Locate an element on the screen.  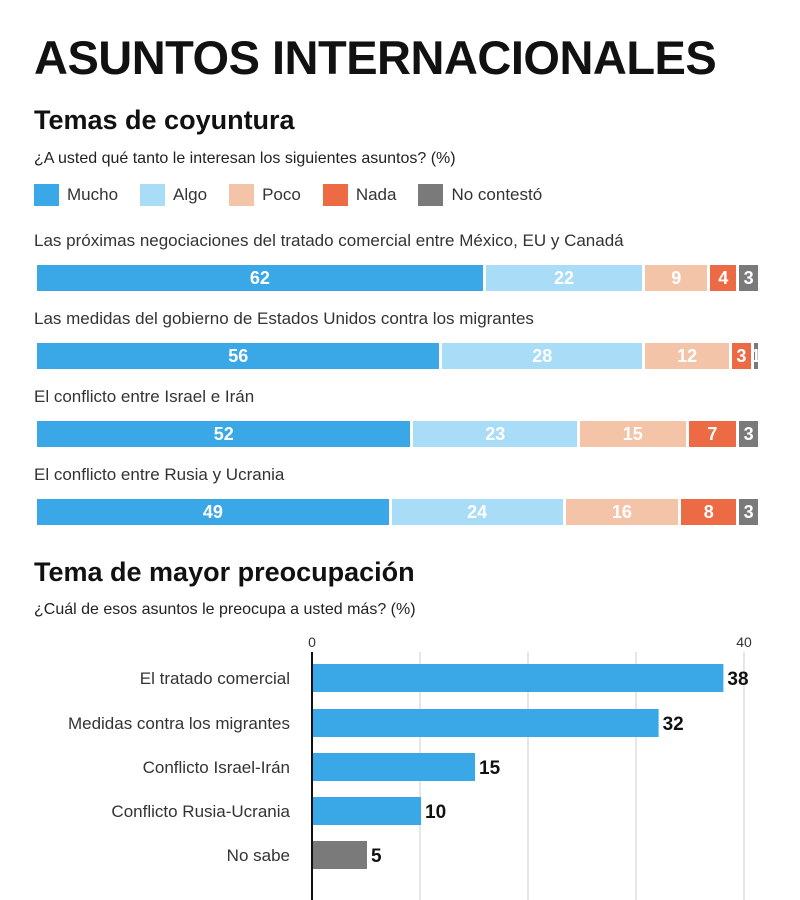
segment-value-label: 23 is located at coordinates (495, 433).